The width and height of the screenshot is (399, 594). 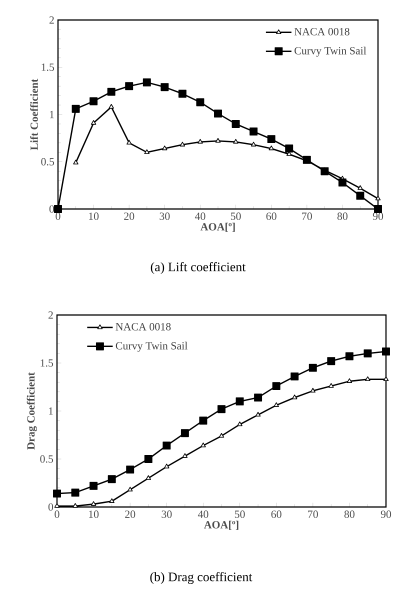 I want to click on text: (b) Drag coefficient, so click(x=201, y=578).